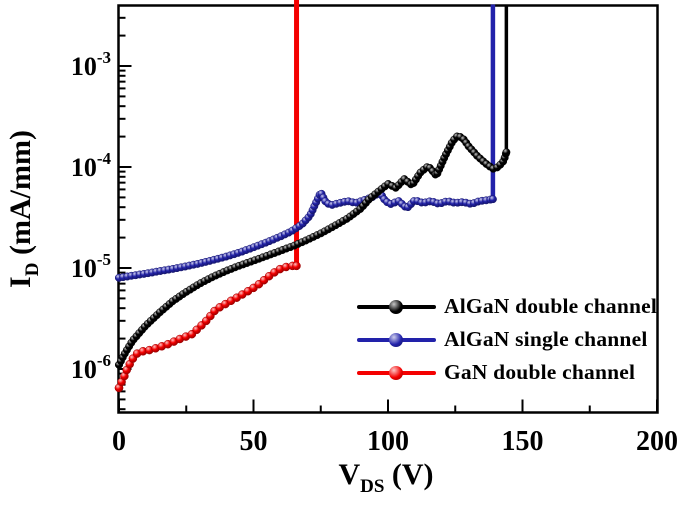  Describe the element at coordinates (91, 367) in the screenshot. I see `y-tick-label-10e-6: 10⁻⁶` at that location.